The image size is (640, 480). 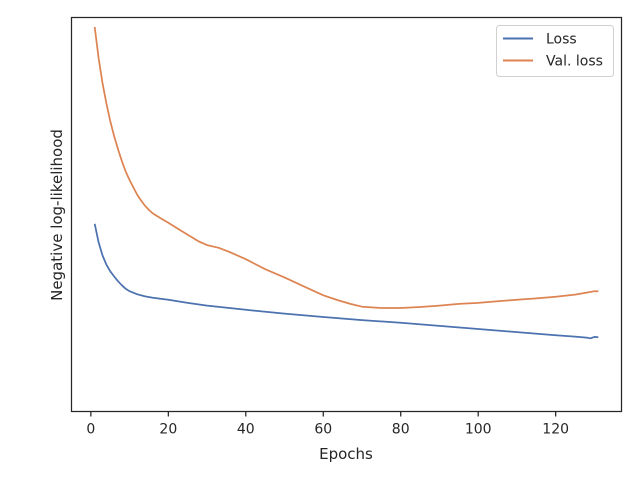 I want to click on x-tick-label: 80, so click(x=401, y=430).